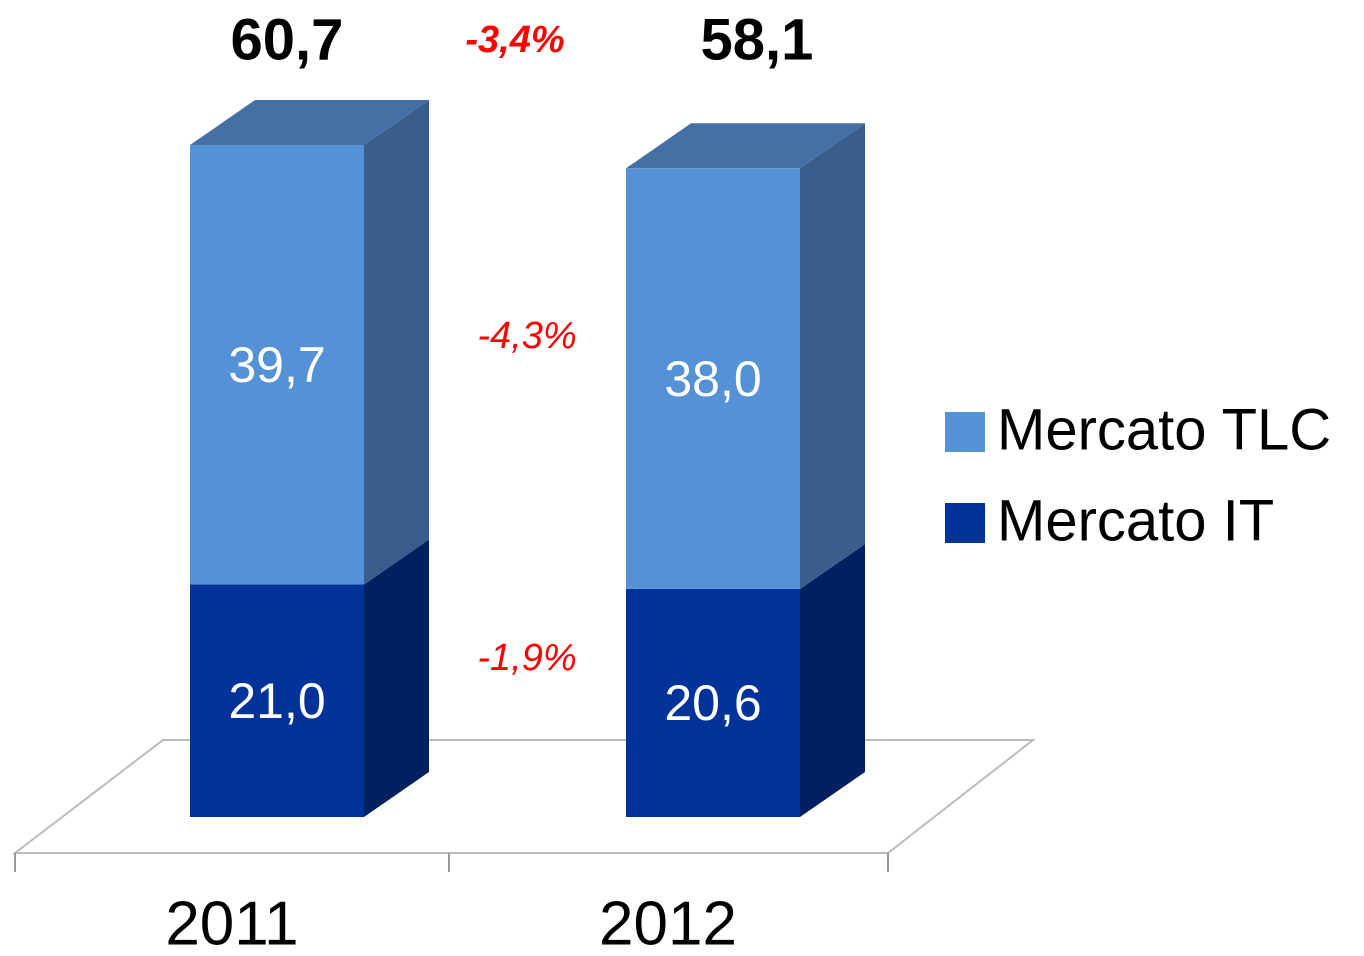 Image resolution: width=1364 pixels, height=956 pixels. What do you see at coordinates (1164, 429) in the screenshot?
I see `legend-label: Mercato TLC` at bounding box center [1164, 429].